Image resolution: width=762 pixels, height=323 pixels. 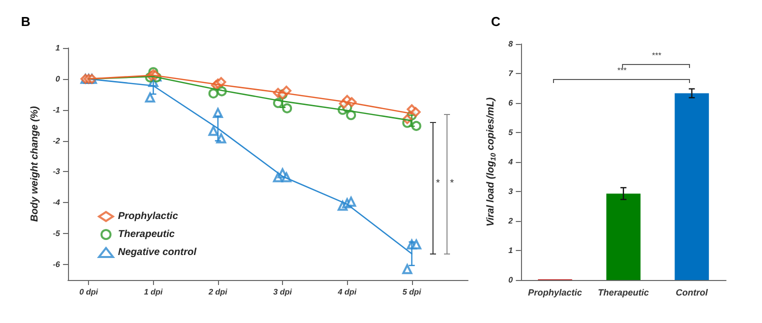 What do you see at coordinates (511, 191) in the screenshot?
I see `y-tick-label: 3` at bounding box center [511, 191].